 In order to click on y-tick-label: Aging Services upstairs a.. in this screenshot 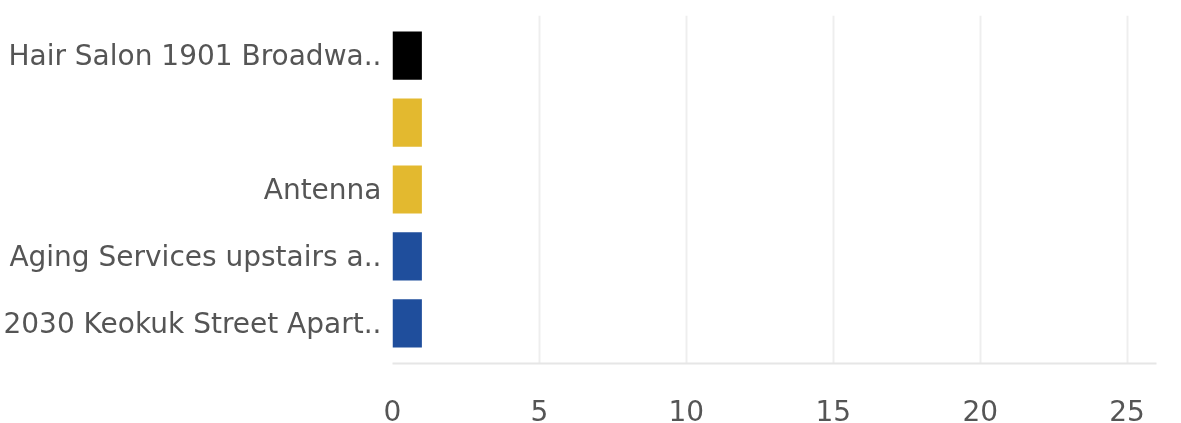, I will do `click(195, 256)`.